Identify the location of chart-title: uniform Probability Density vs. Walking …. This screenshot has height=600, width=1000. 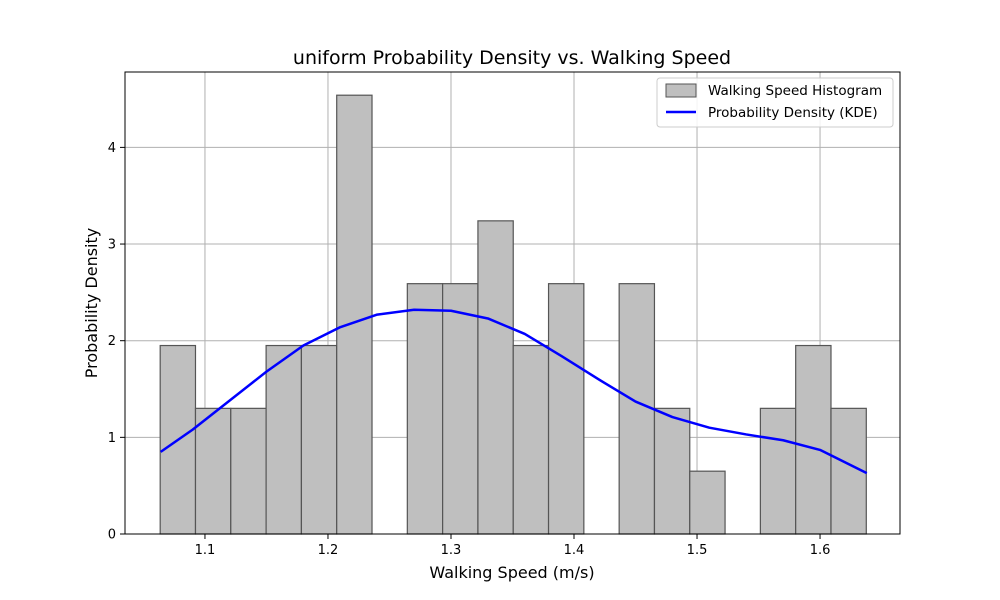
(512, 58).